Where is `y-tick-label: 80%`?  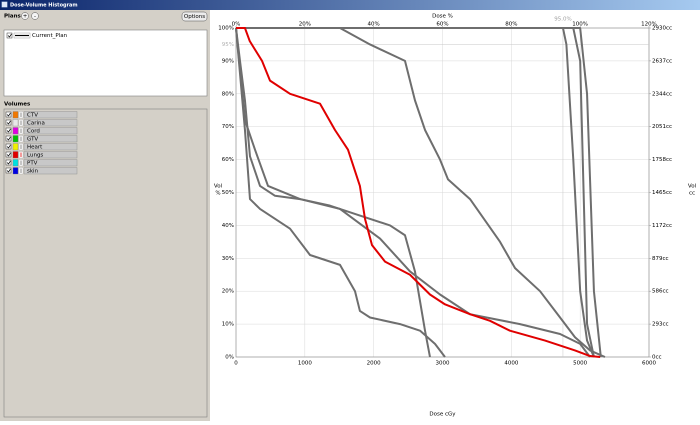 y-tick-label: 80% is located at coordinates (228, 94).